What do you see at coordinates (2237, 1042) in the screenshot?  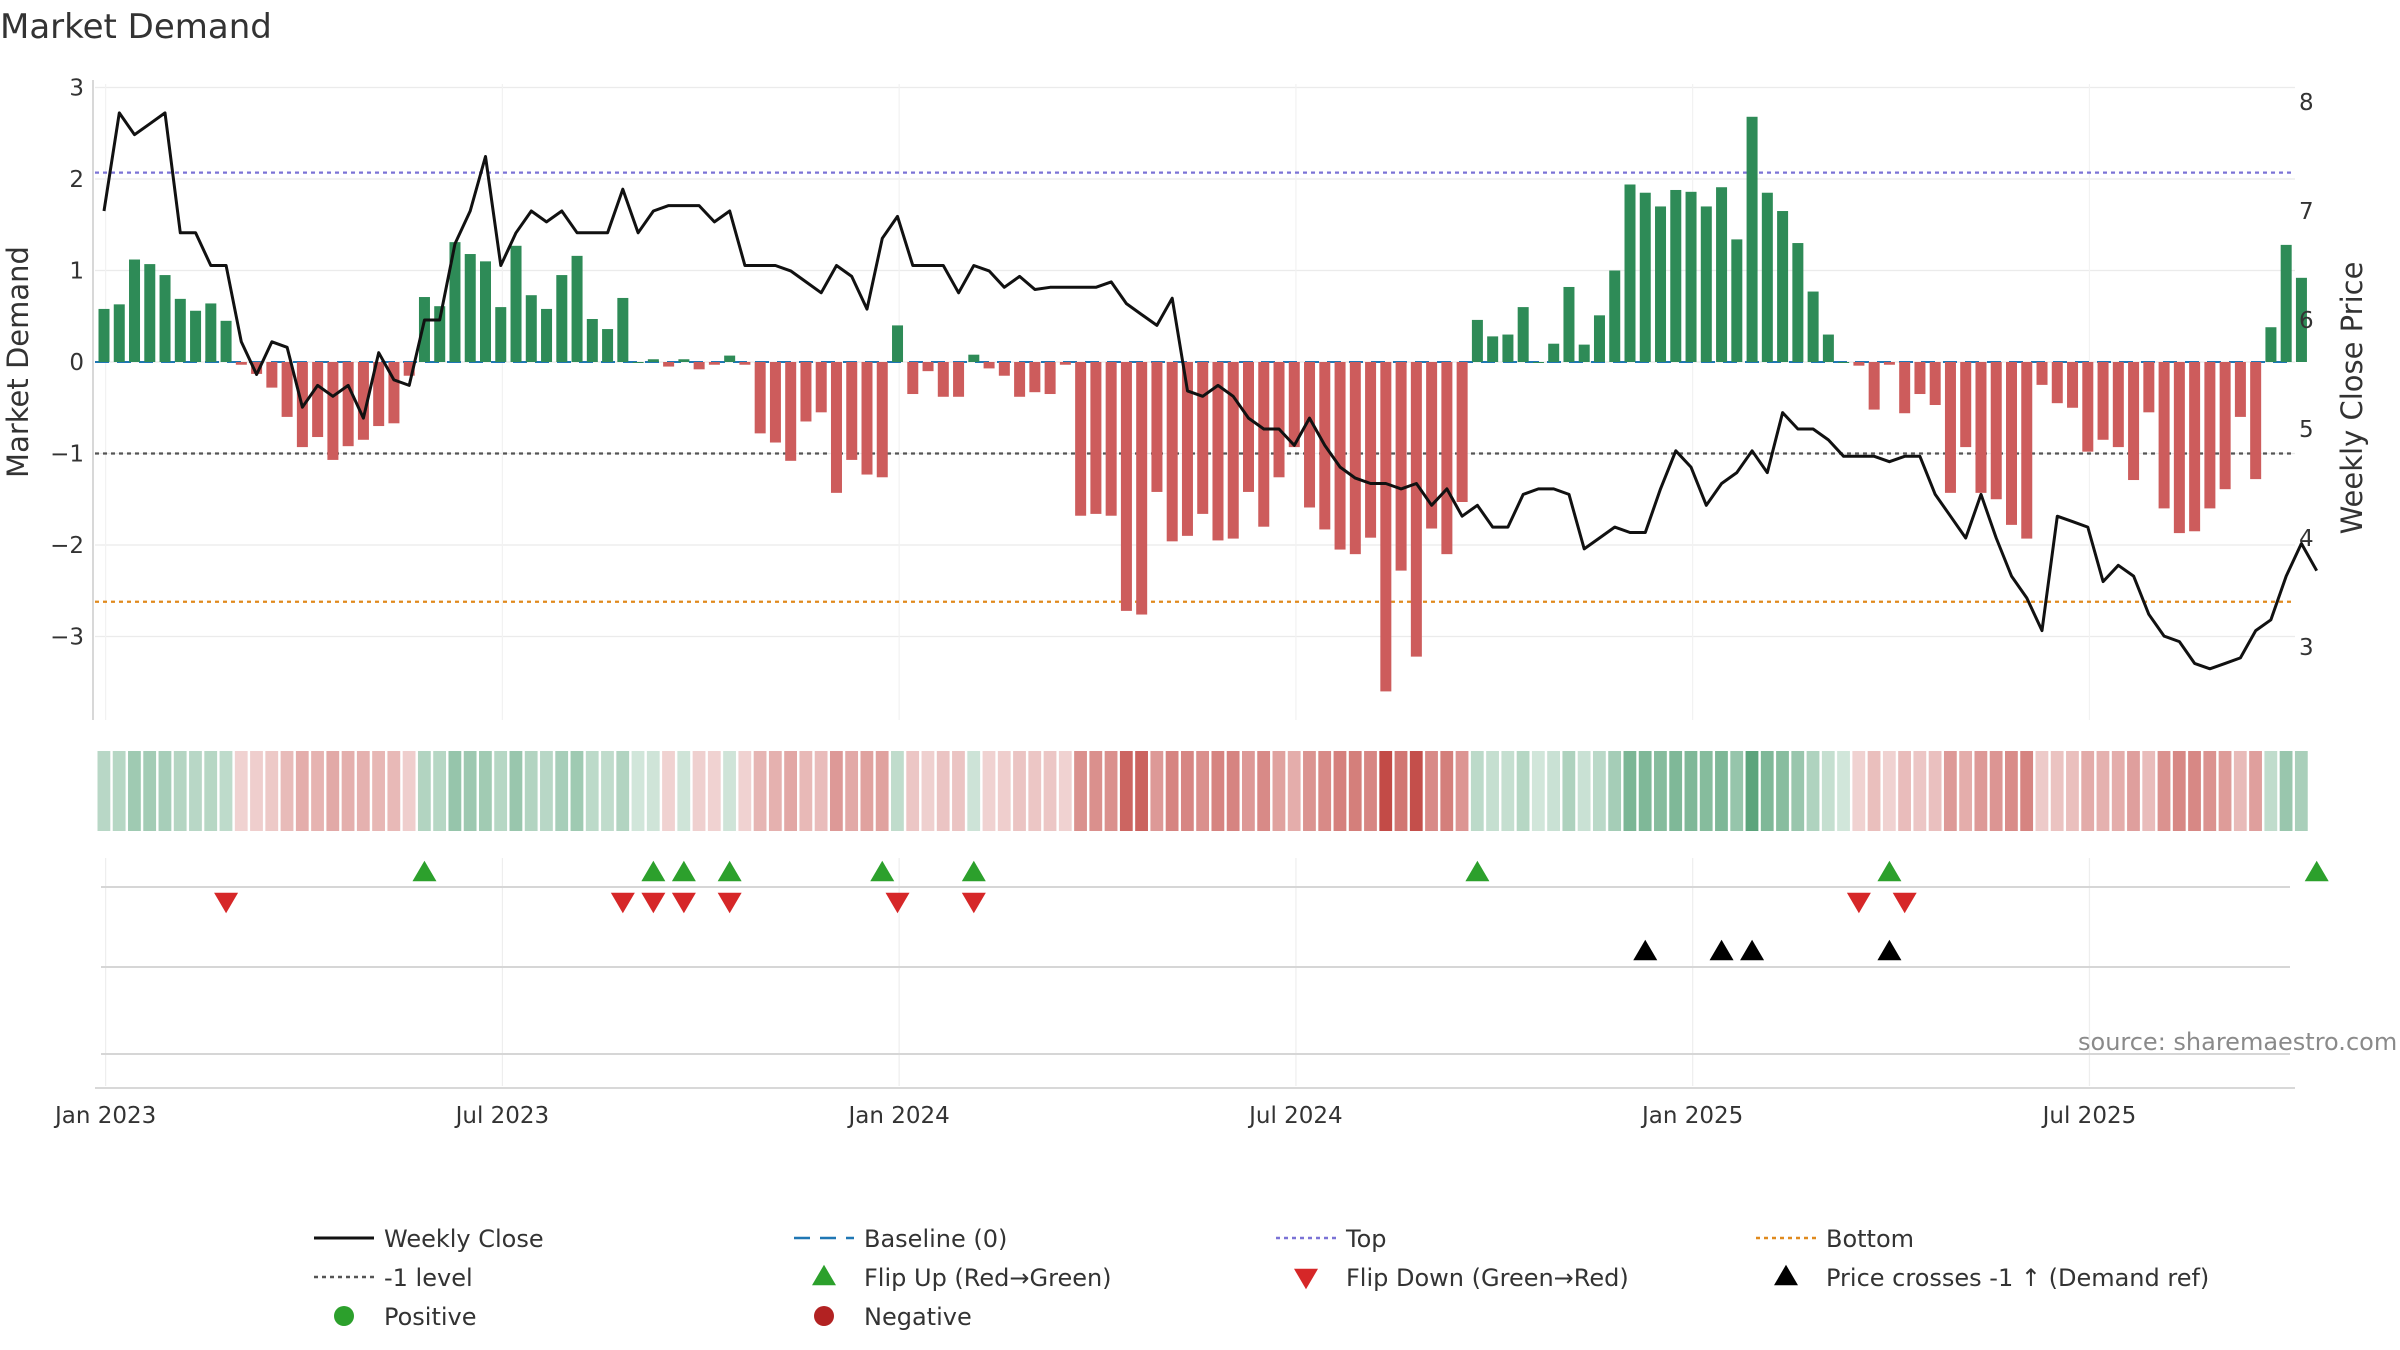 I see `source-label: source: sharemaestro.com` at bounding box center [2237, 1042].